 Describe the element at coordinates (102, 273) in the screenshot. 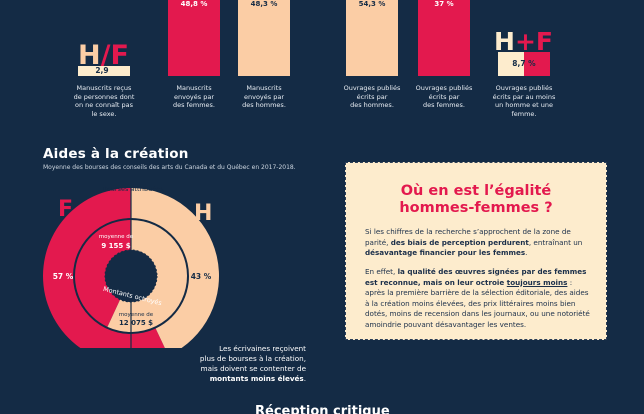

I see `donut-slice-1-f` at that location.